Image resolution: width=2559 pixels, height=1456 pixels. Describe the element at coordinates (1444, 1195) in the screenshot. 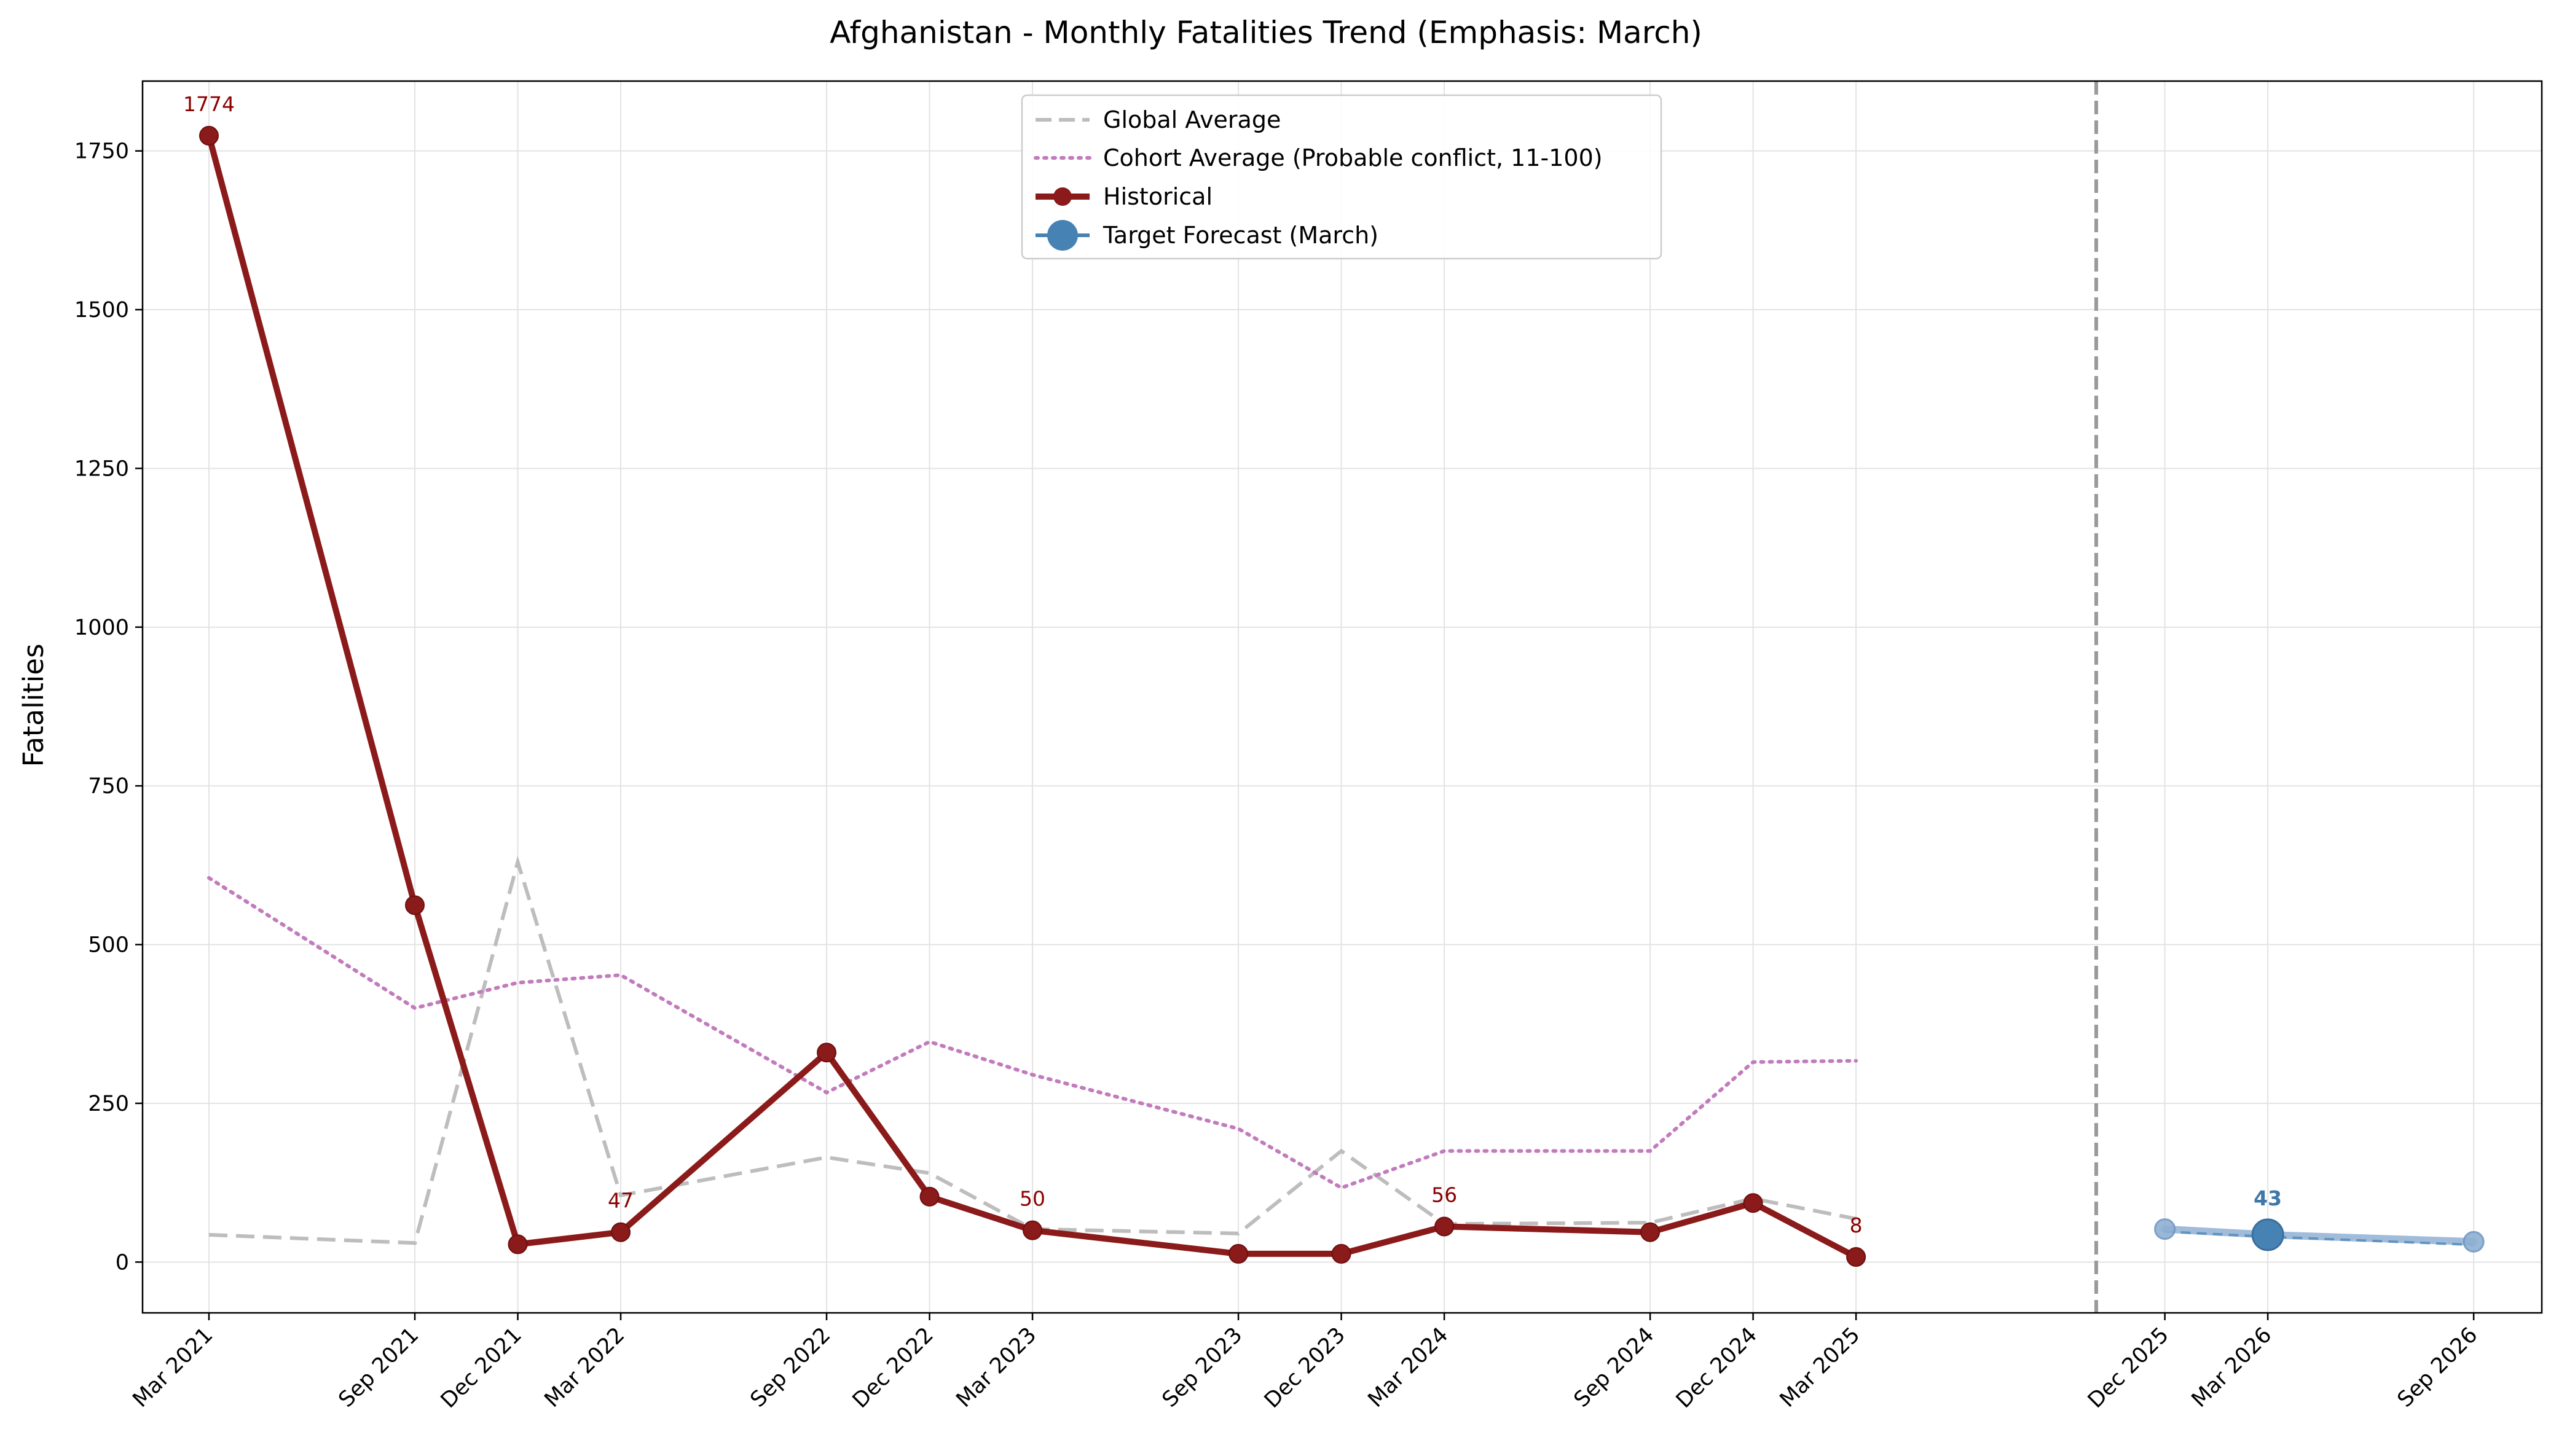

I see `data-label: 56` at that location.